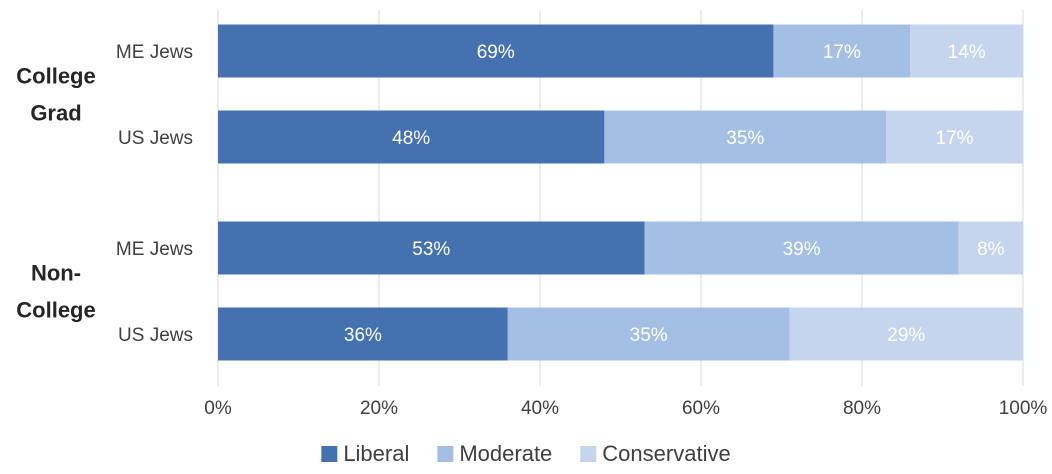 Image resolution: width=1052 pixels, height=474 pixels. What do you see at coordinates (862, 408) in the screenshot?
I see `x-tick-label: 80%` at bounding box center [862, 408].